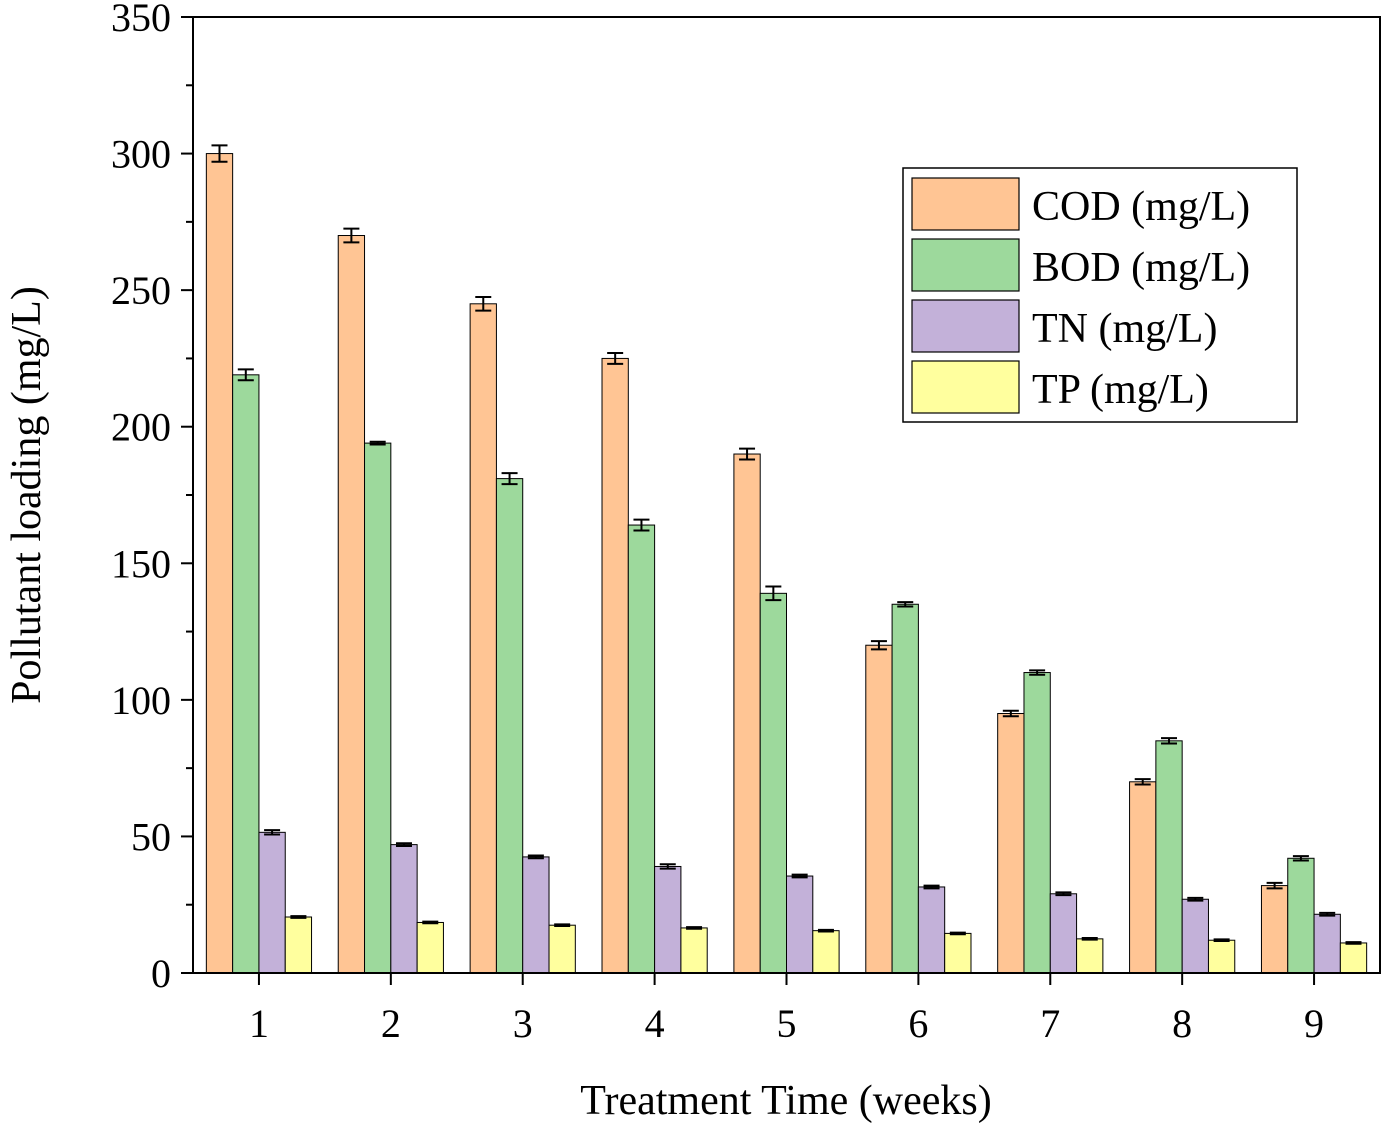 The height and width of the screenshot is (1125, 1383). Describe the element at coordinates (141, 563) in the screenshot. I see `y-tick-label-150: 150` at that location.